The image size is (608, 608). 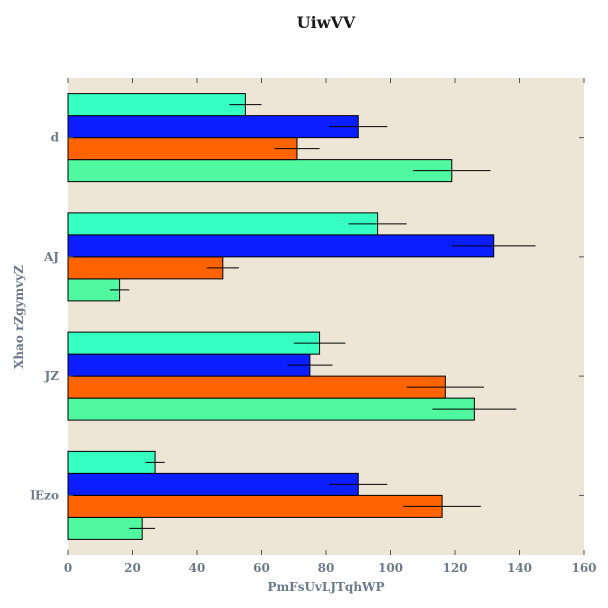 What do you see at coordinates (132, 568) in the screenshot?
I see `x-tick-label: 20` at bounding box center [132, 568].